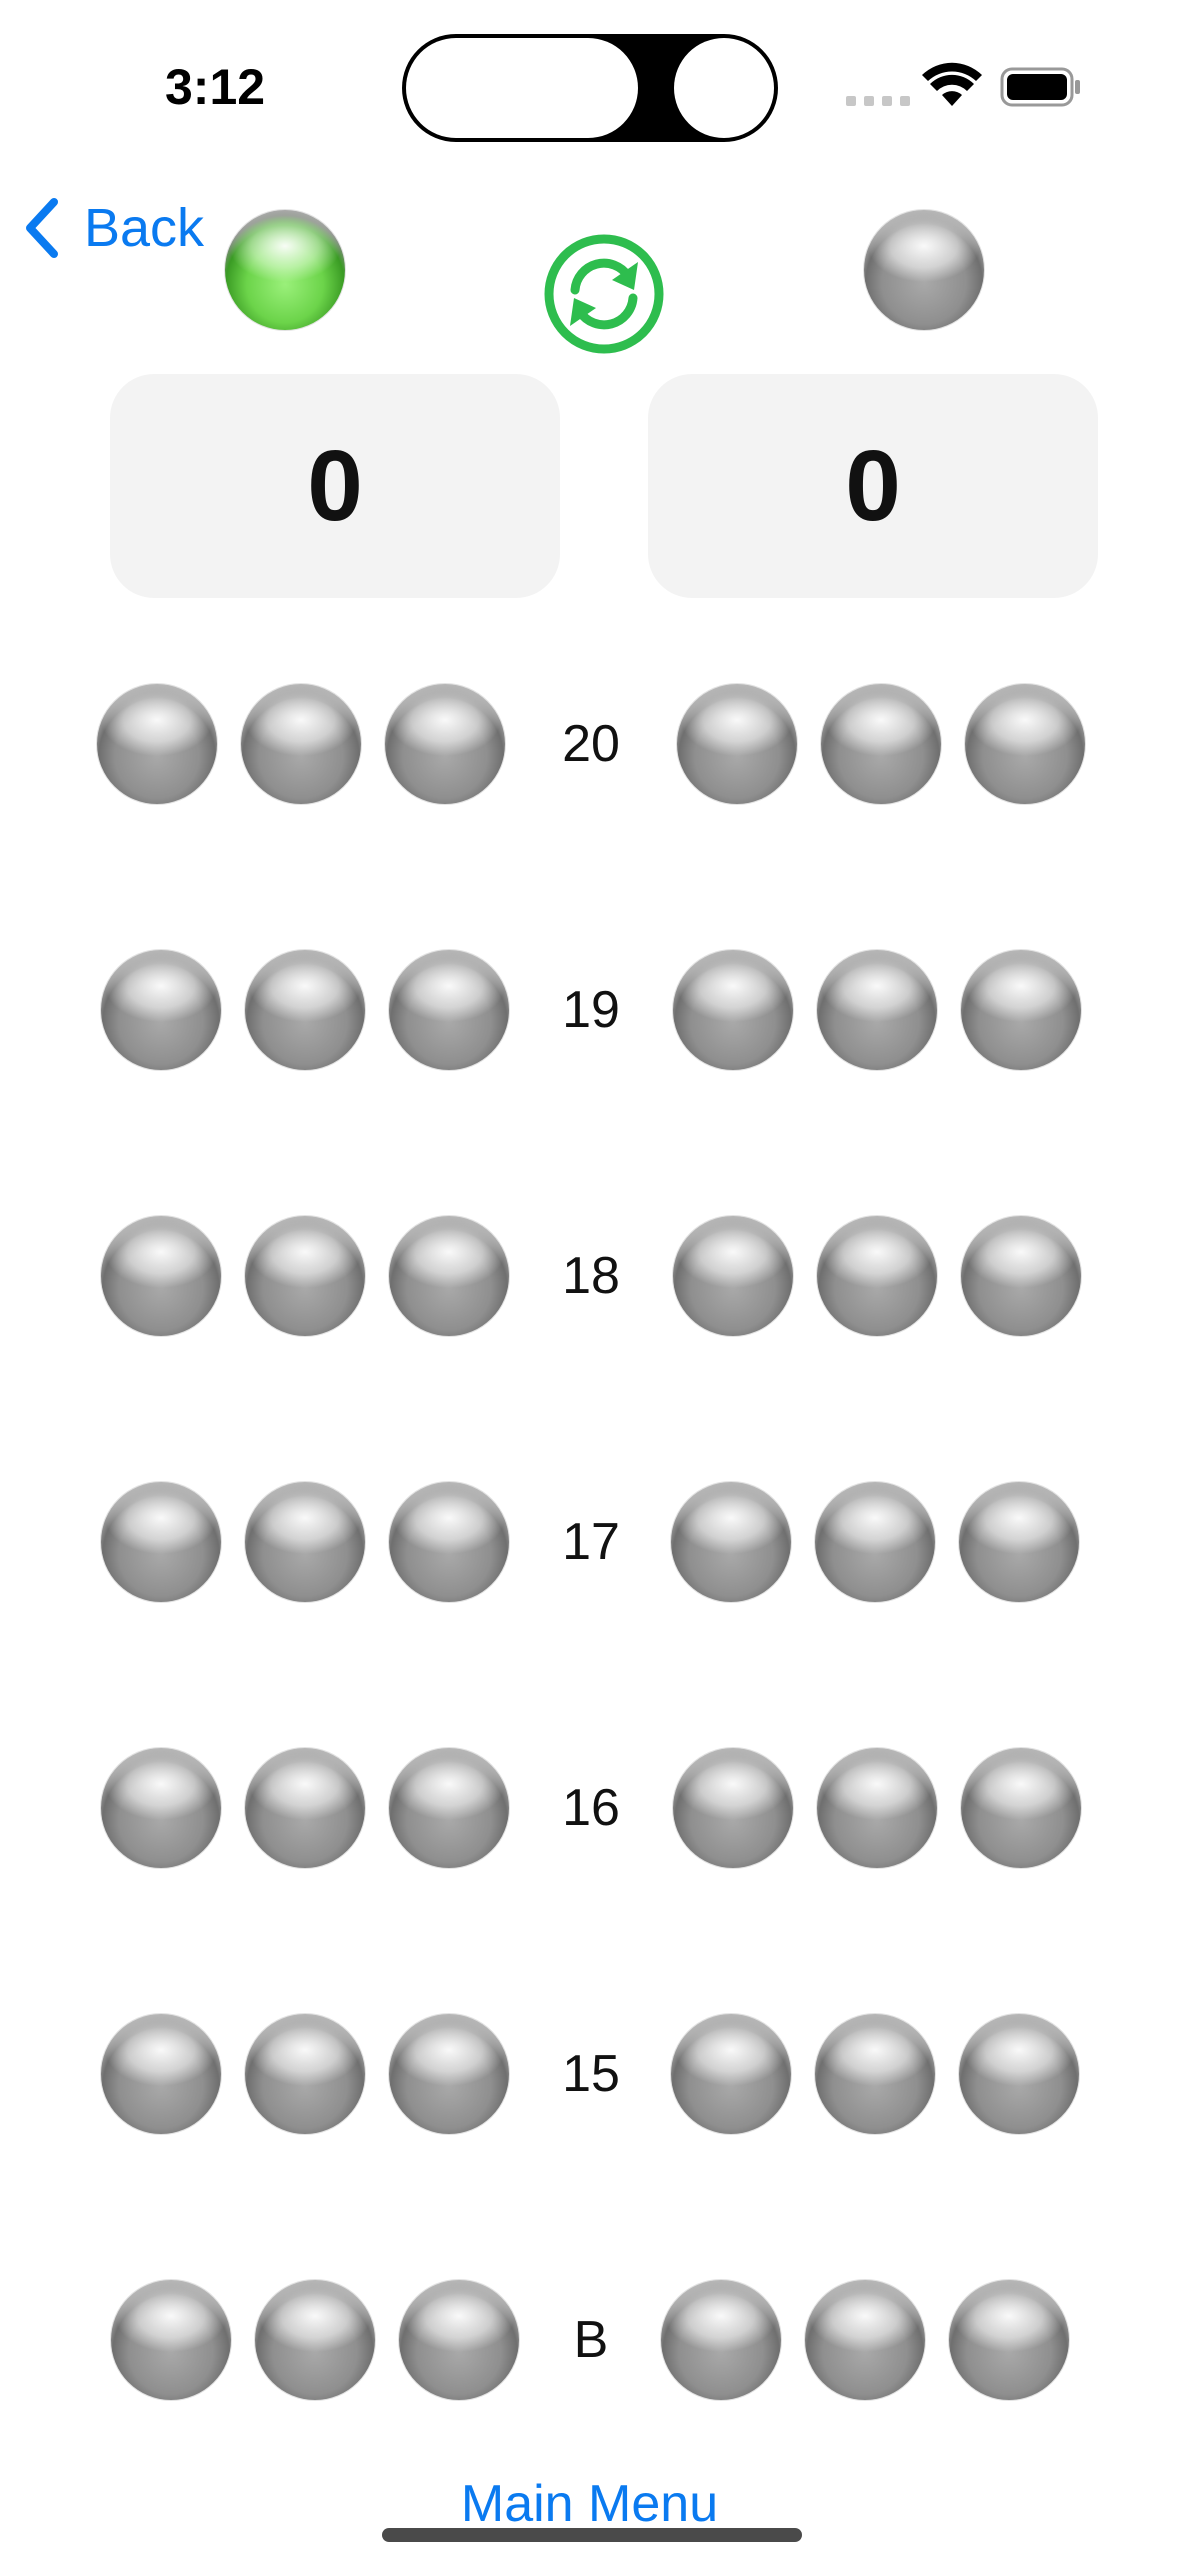 Image resolution: width=1179 pixels, height=2556 pixels. Describe the element at coordinates (591, 1276) in the screenshot. I see `row-label-18: 18` at that location.